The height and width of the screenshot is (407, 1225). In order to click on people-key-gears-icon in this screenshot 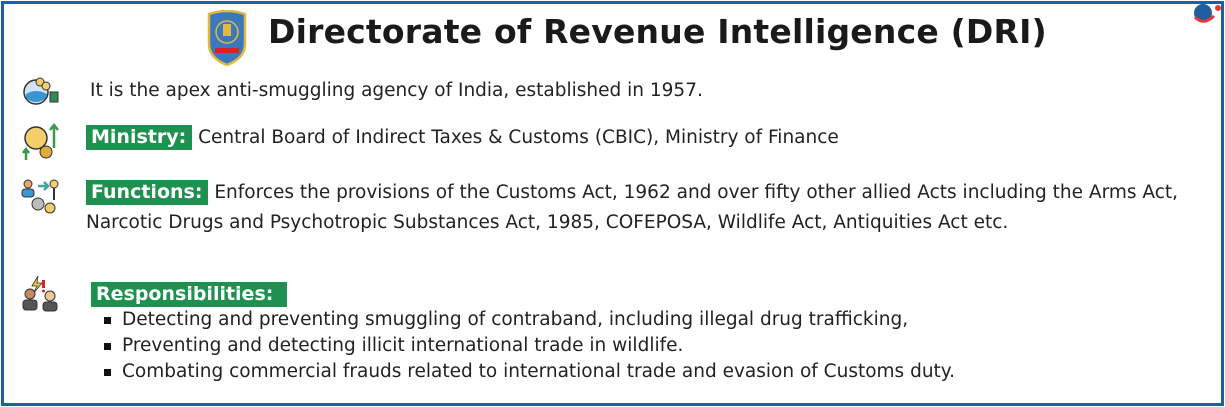, I will do `click(40, 196)`.